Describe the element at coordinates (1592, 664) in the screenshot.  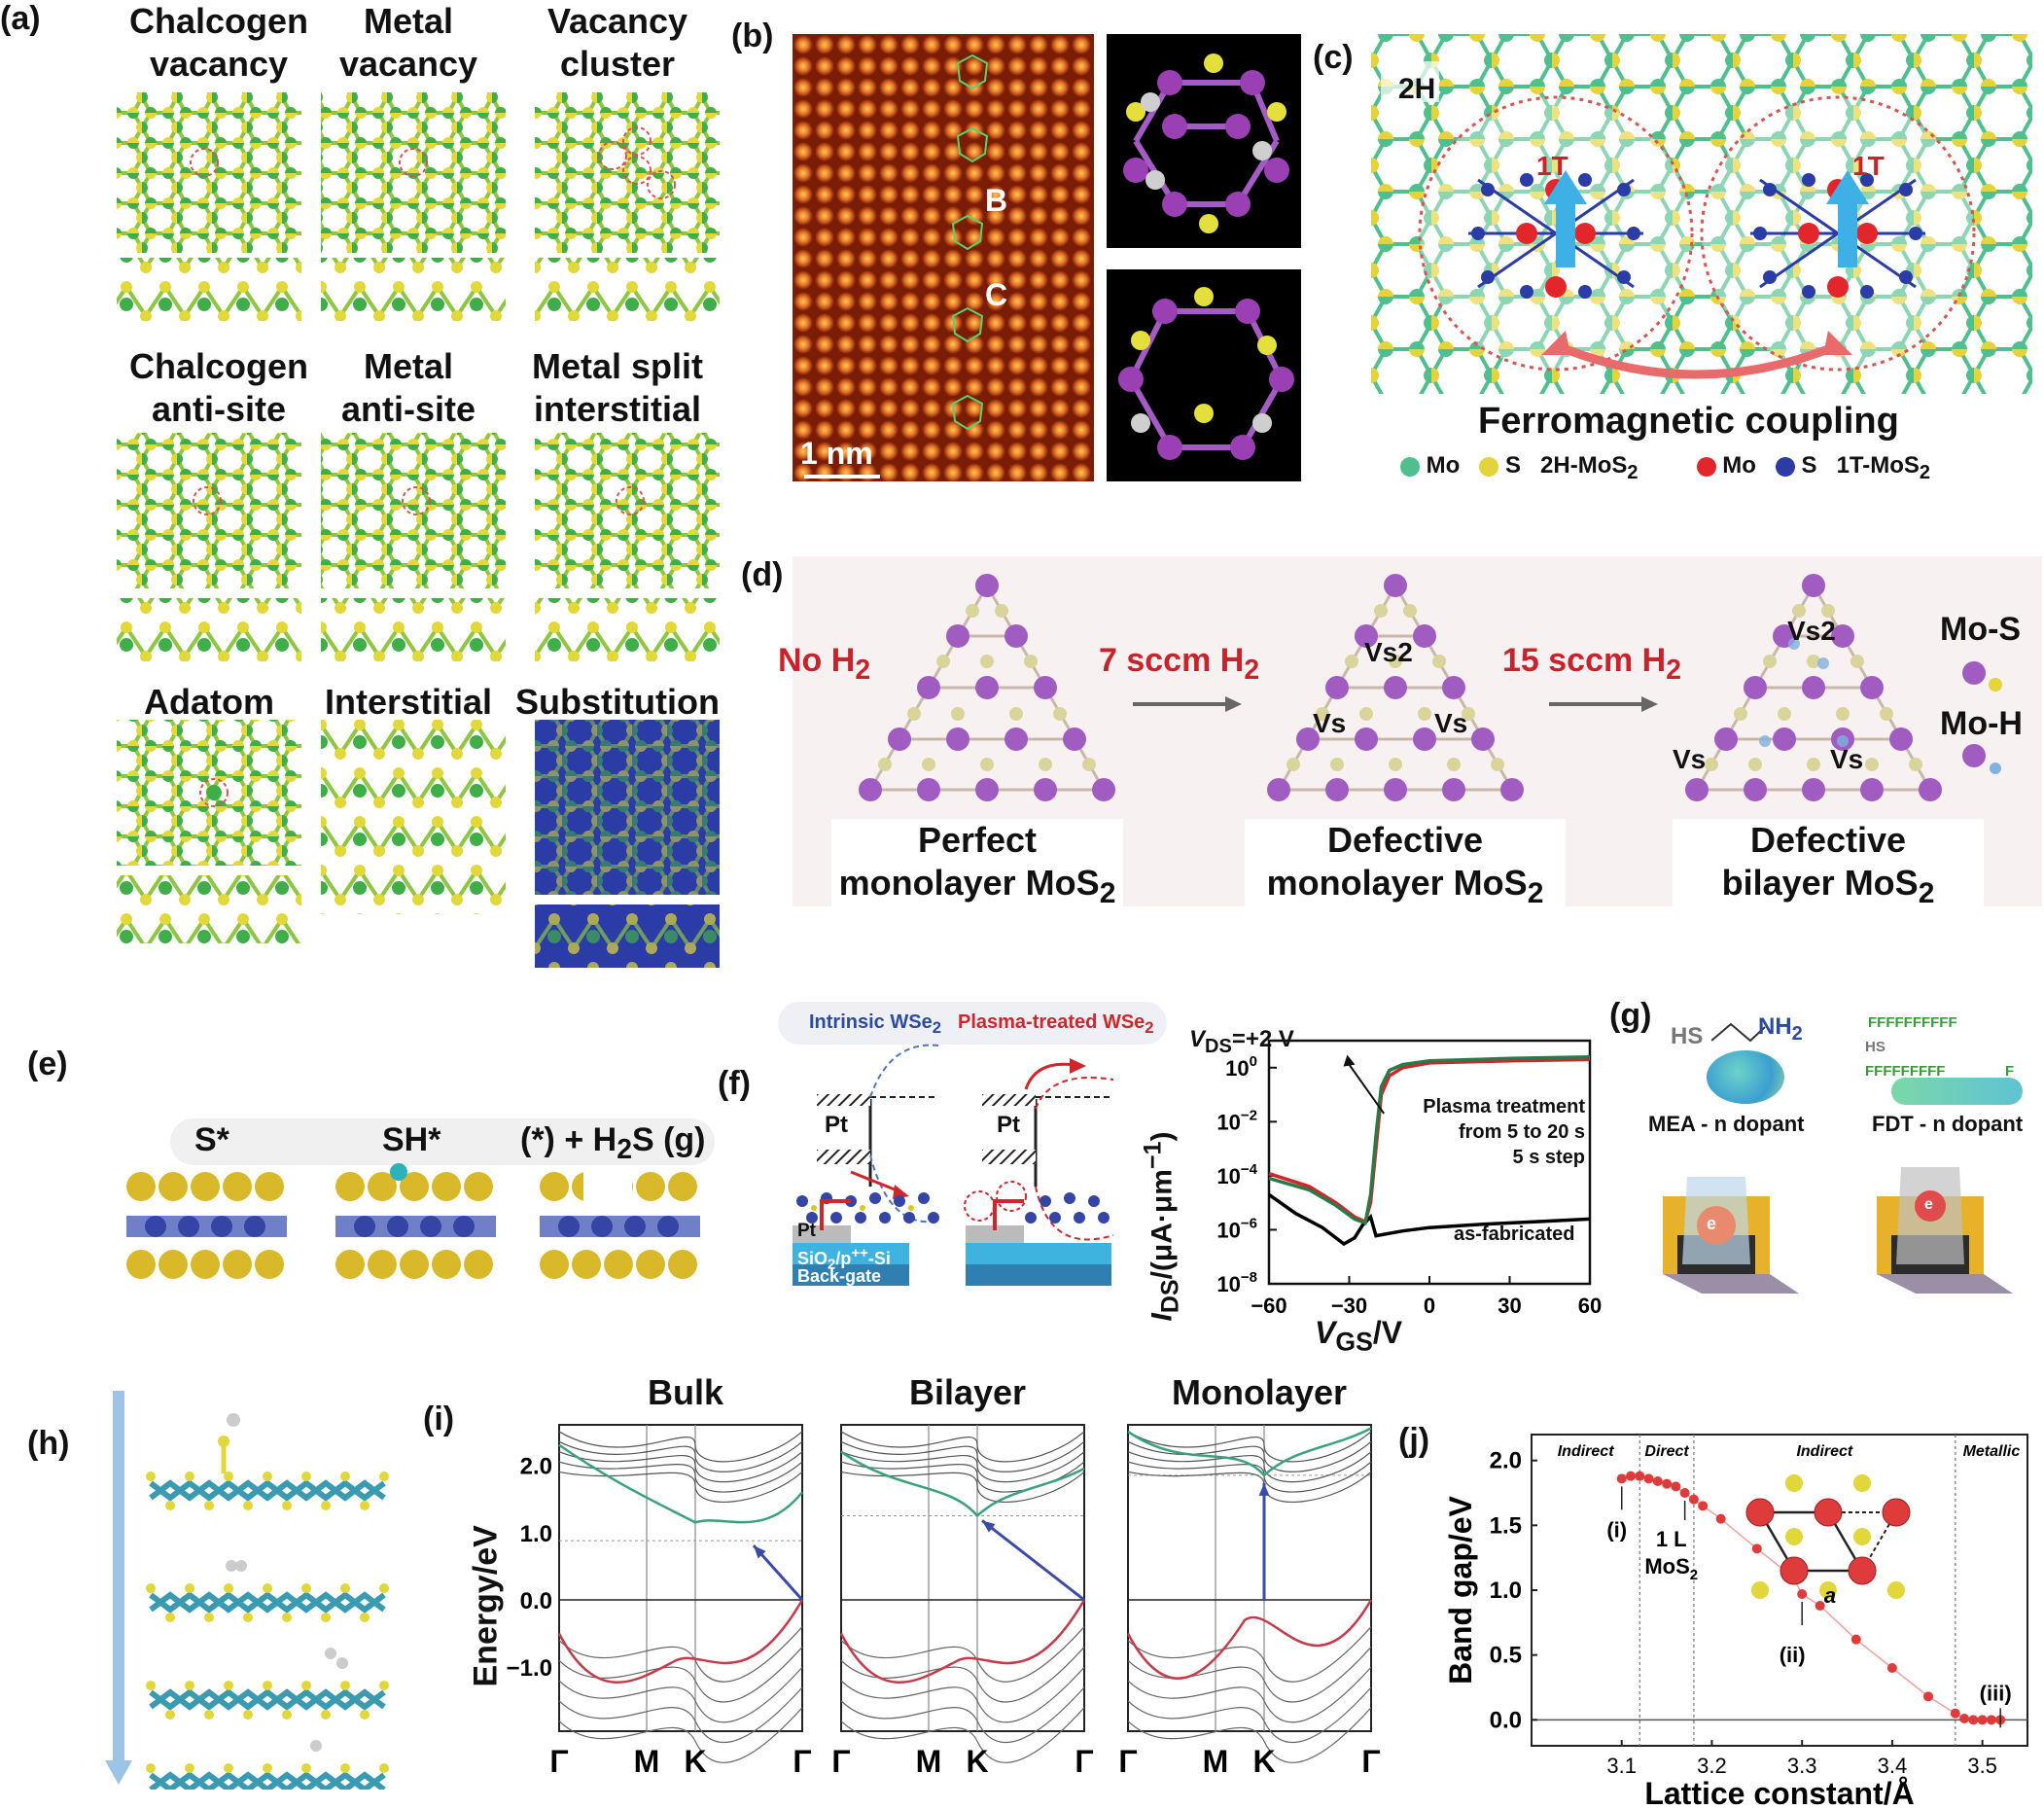
I see `condition-15-sccm: 15 sccm H2` at that location.